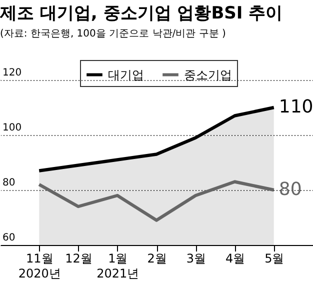  I want to click on x-tick-label: 5월, so click(274, 259).